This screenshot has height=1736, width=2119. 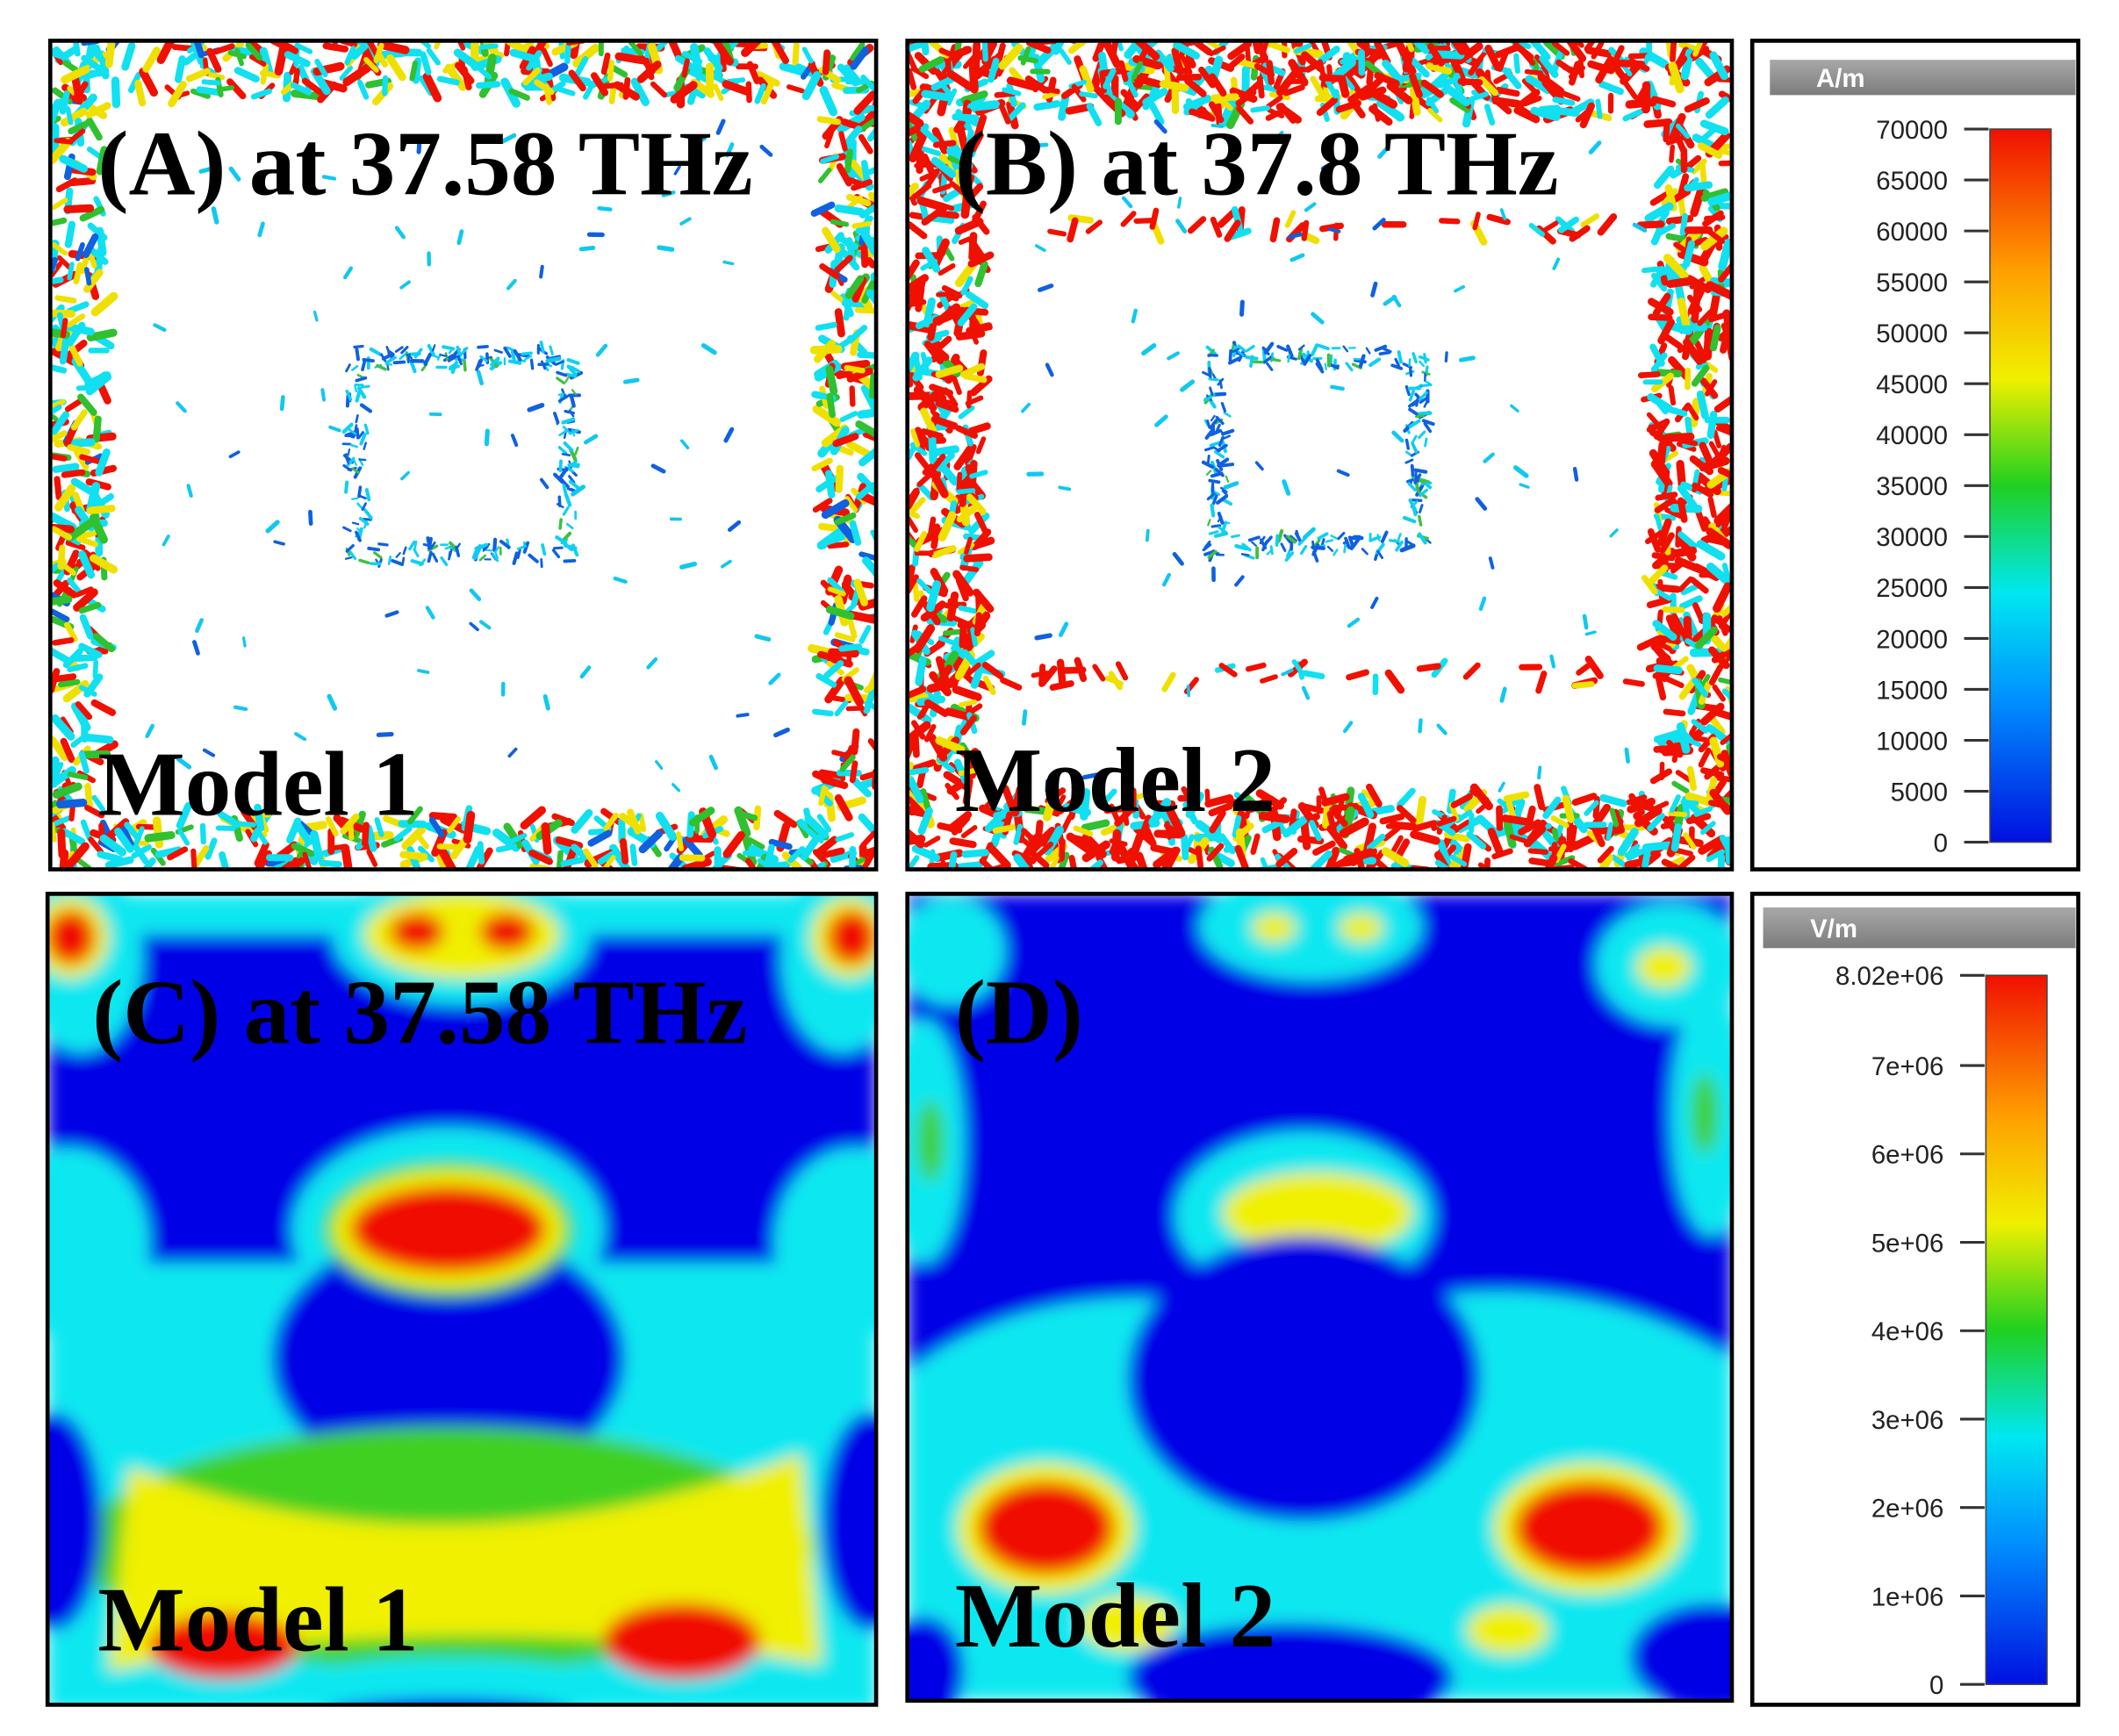 What do you see at coordinates (1912, 640) in the screenshot?
I see `colorbar-tick-label: 20000` at bounding box center [1912, 640].